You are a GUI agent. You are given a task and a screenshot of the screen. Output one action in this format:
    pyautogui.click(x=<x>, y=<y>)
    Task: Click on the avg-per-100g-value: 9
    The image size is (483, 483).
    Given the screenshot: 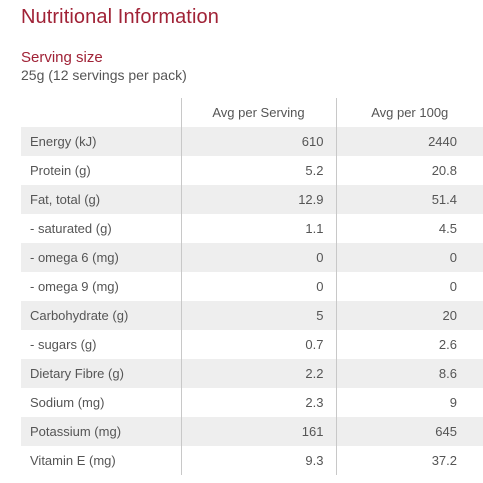 What is the action you would take?
    pyautogui.click(x=409, y=402)
    